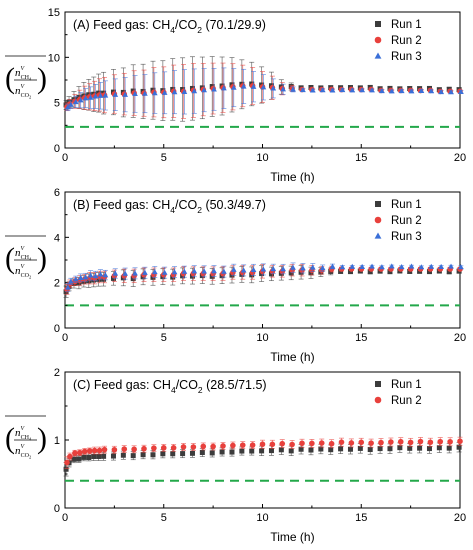  What do you see at coordinates (57, 373) in the screenshot?
I see `y-tick-label: 2` at bounding box center [57, 373].